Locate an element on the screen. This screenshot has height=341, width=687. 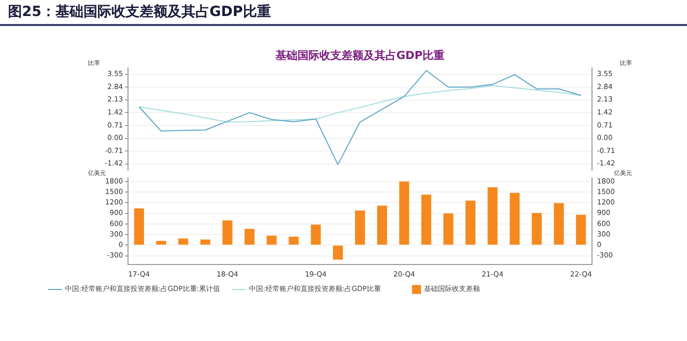
chart-title: 图25：基础国际收支差额及其占GDP比重 is located at coordinates (139, 12).